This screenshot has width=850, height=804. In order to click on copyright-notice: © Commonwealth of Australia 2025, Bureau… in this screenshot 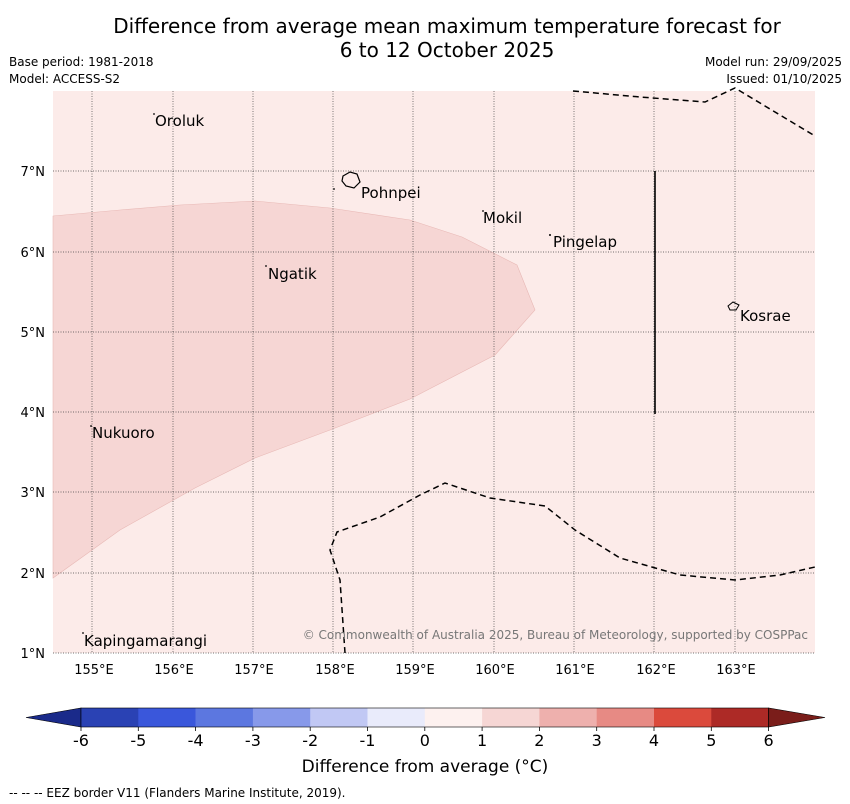, I will do `click(555, 635)`.